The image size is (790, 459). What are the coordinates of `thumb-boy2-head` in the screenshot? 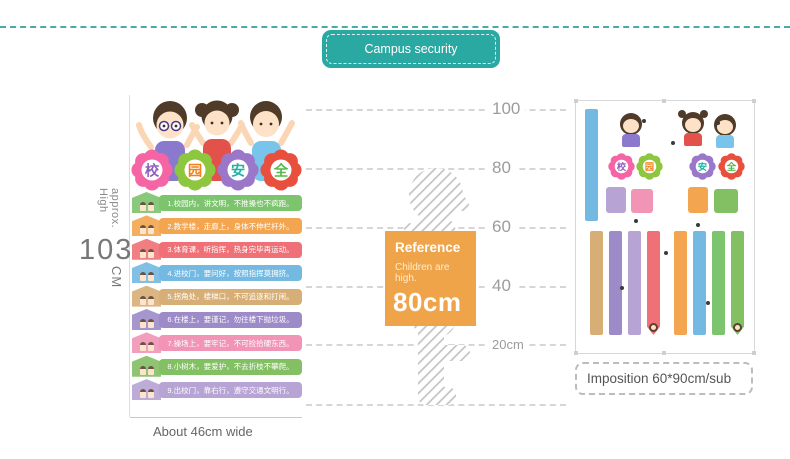 It's located at (725, 125).